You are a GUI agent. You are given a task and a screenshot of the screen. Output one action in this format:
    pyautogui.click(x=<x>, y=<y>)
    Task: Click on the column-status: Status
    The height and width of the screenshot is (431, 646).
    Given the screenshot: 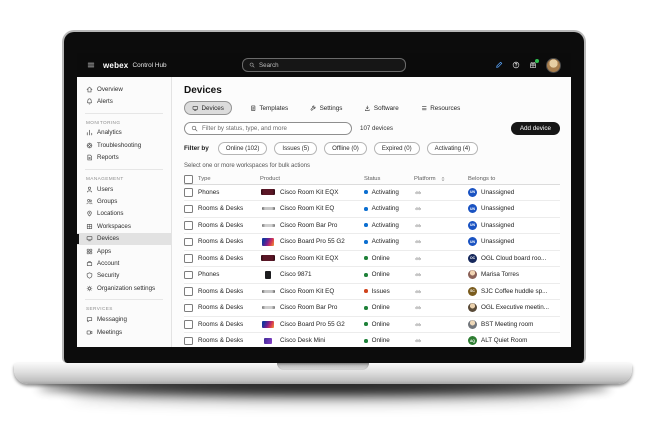 What is the action you would take?
    pyautogui.click(x=372, y=179)
    